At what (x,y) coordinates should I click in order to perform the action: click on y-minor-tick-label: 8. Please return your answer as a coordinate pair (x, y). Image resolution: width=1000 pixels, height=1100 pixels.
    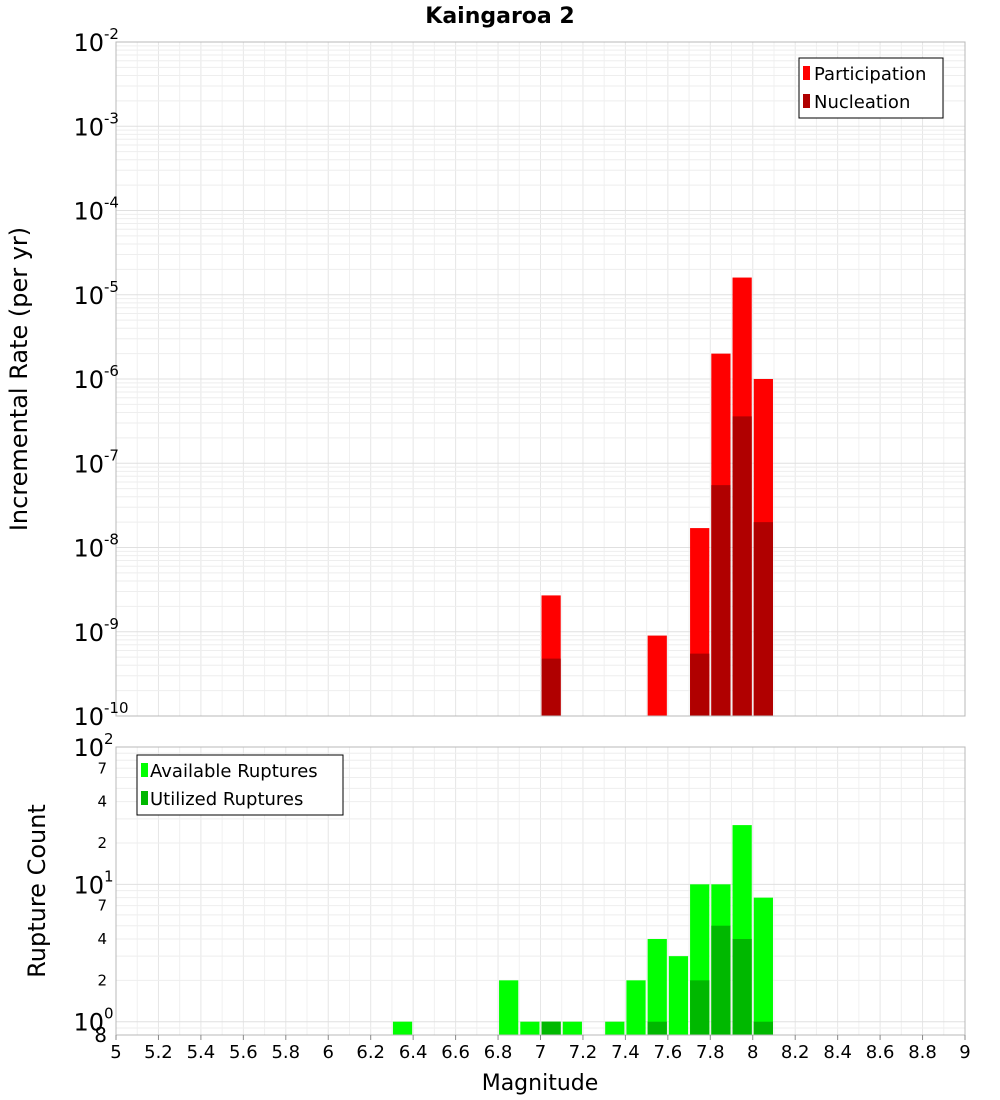
    Looking at the image, I should click on (100, 1035).